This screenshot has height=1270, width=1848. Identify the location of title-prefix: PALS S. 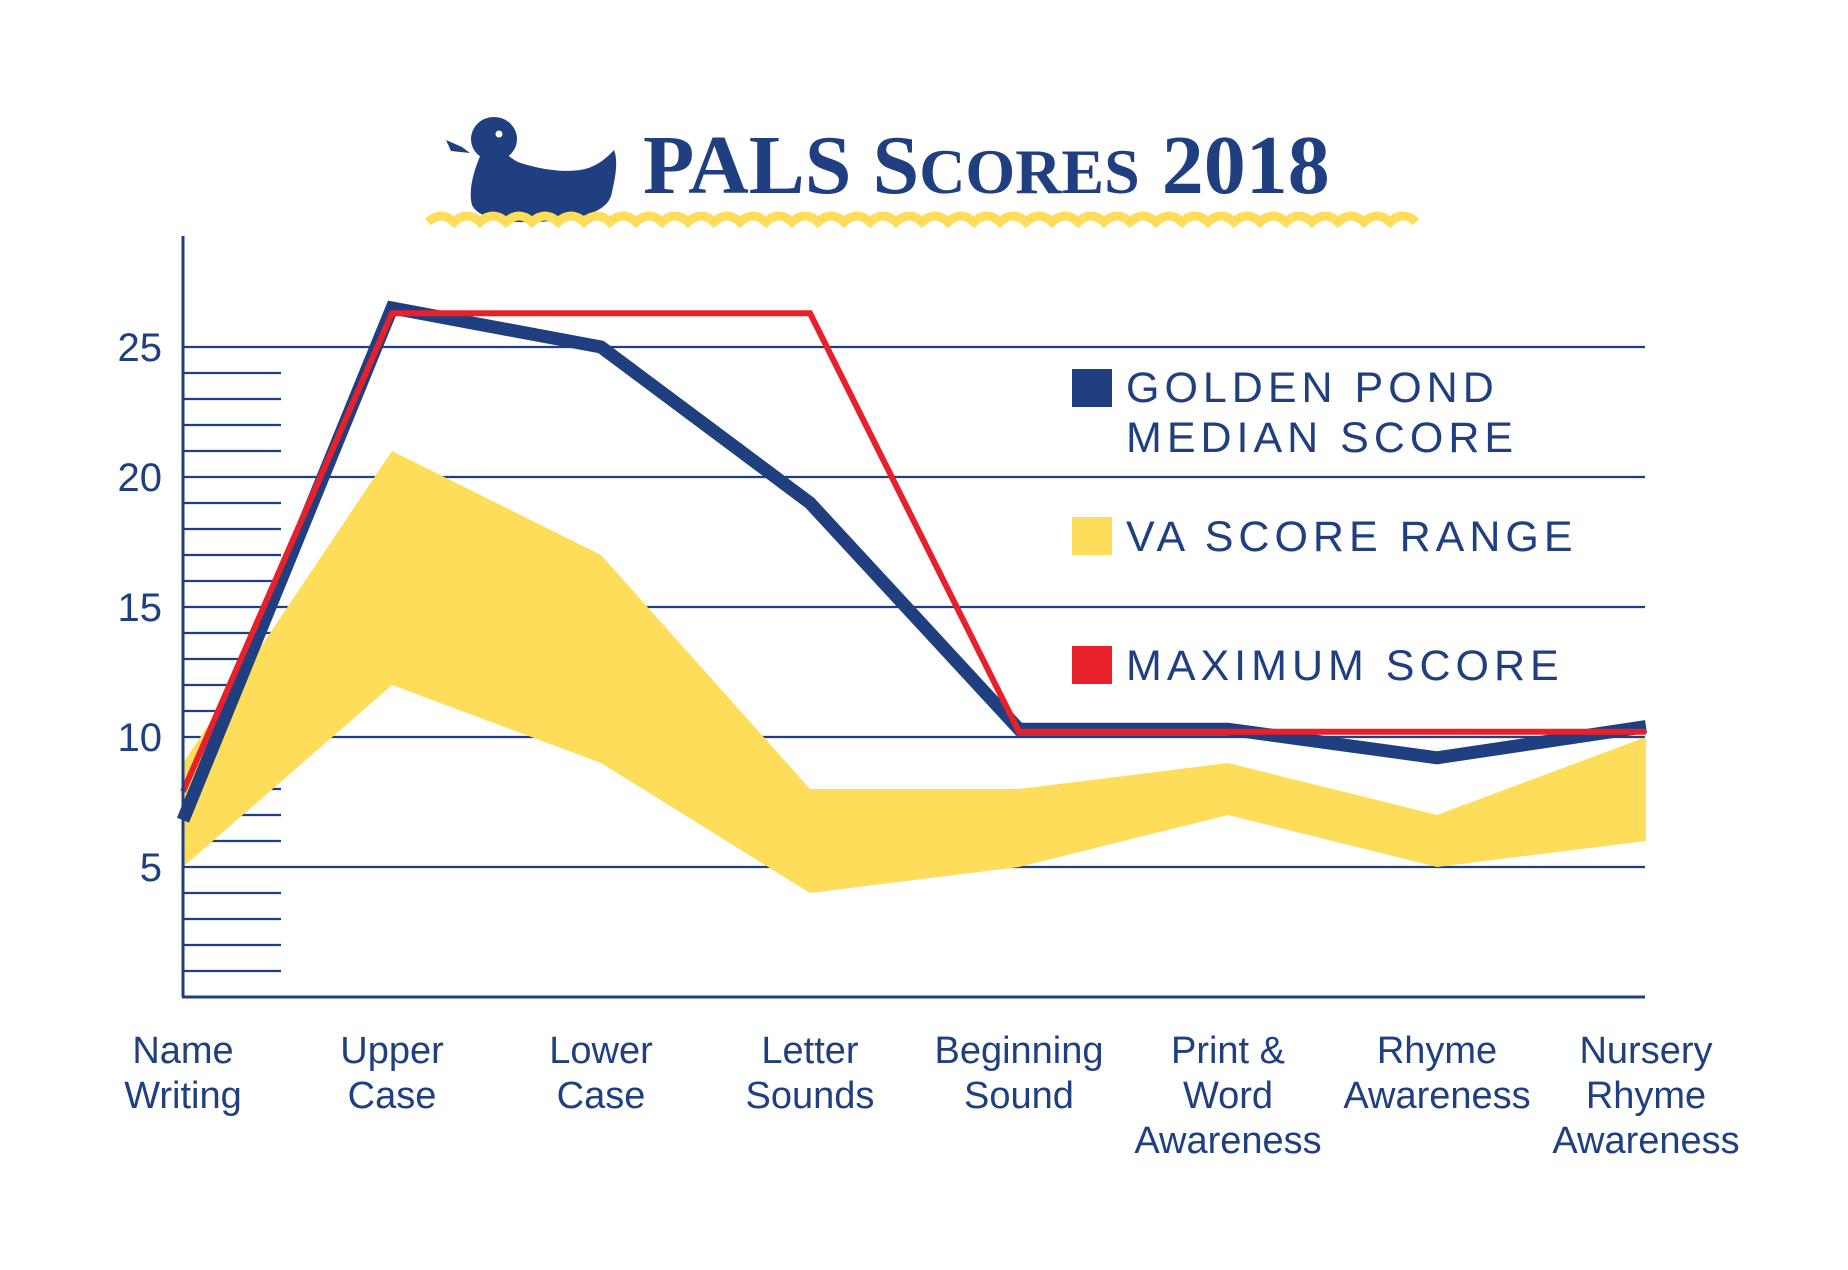
(781, 165).